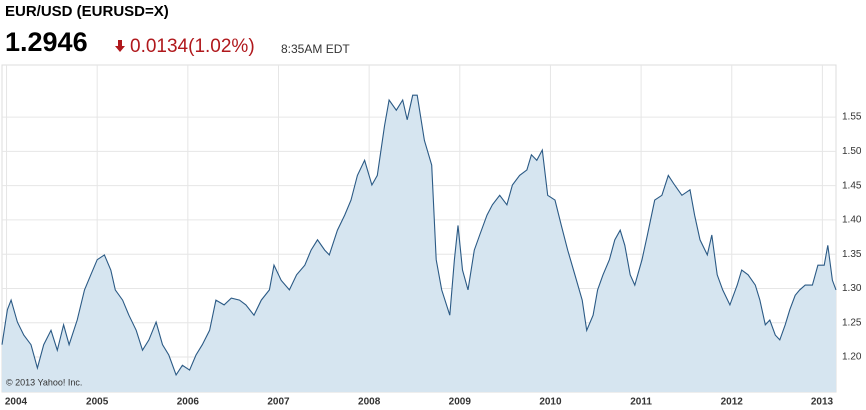 The width and height of the screenshot is (866, 410). Describe the element at coordinates (369, 402) in the screenshot. I see `x-tick-label: 2008` at that location.